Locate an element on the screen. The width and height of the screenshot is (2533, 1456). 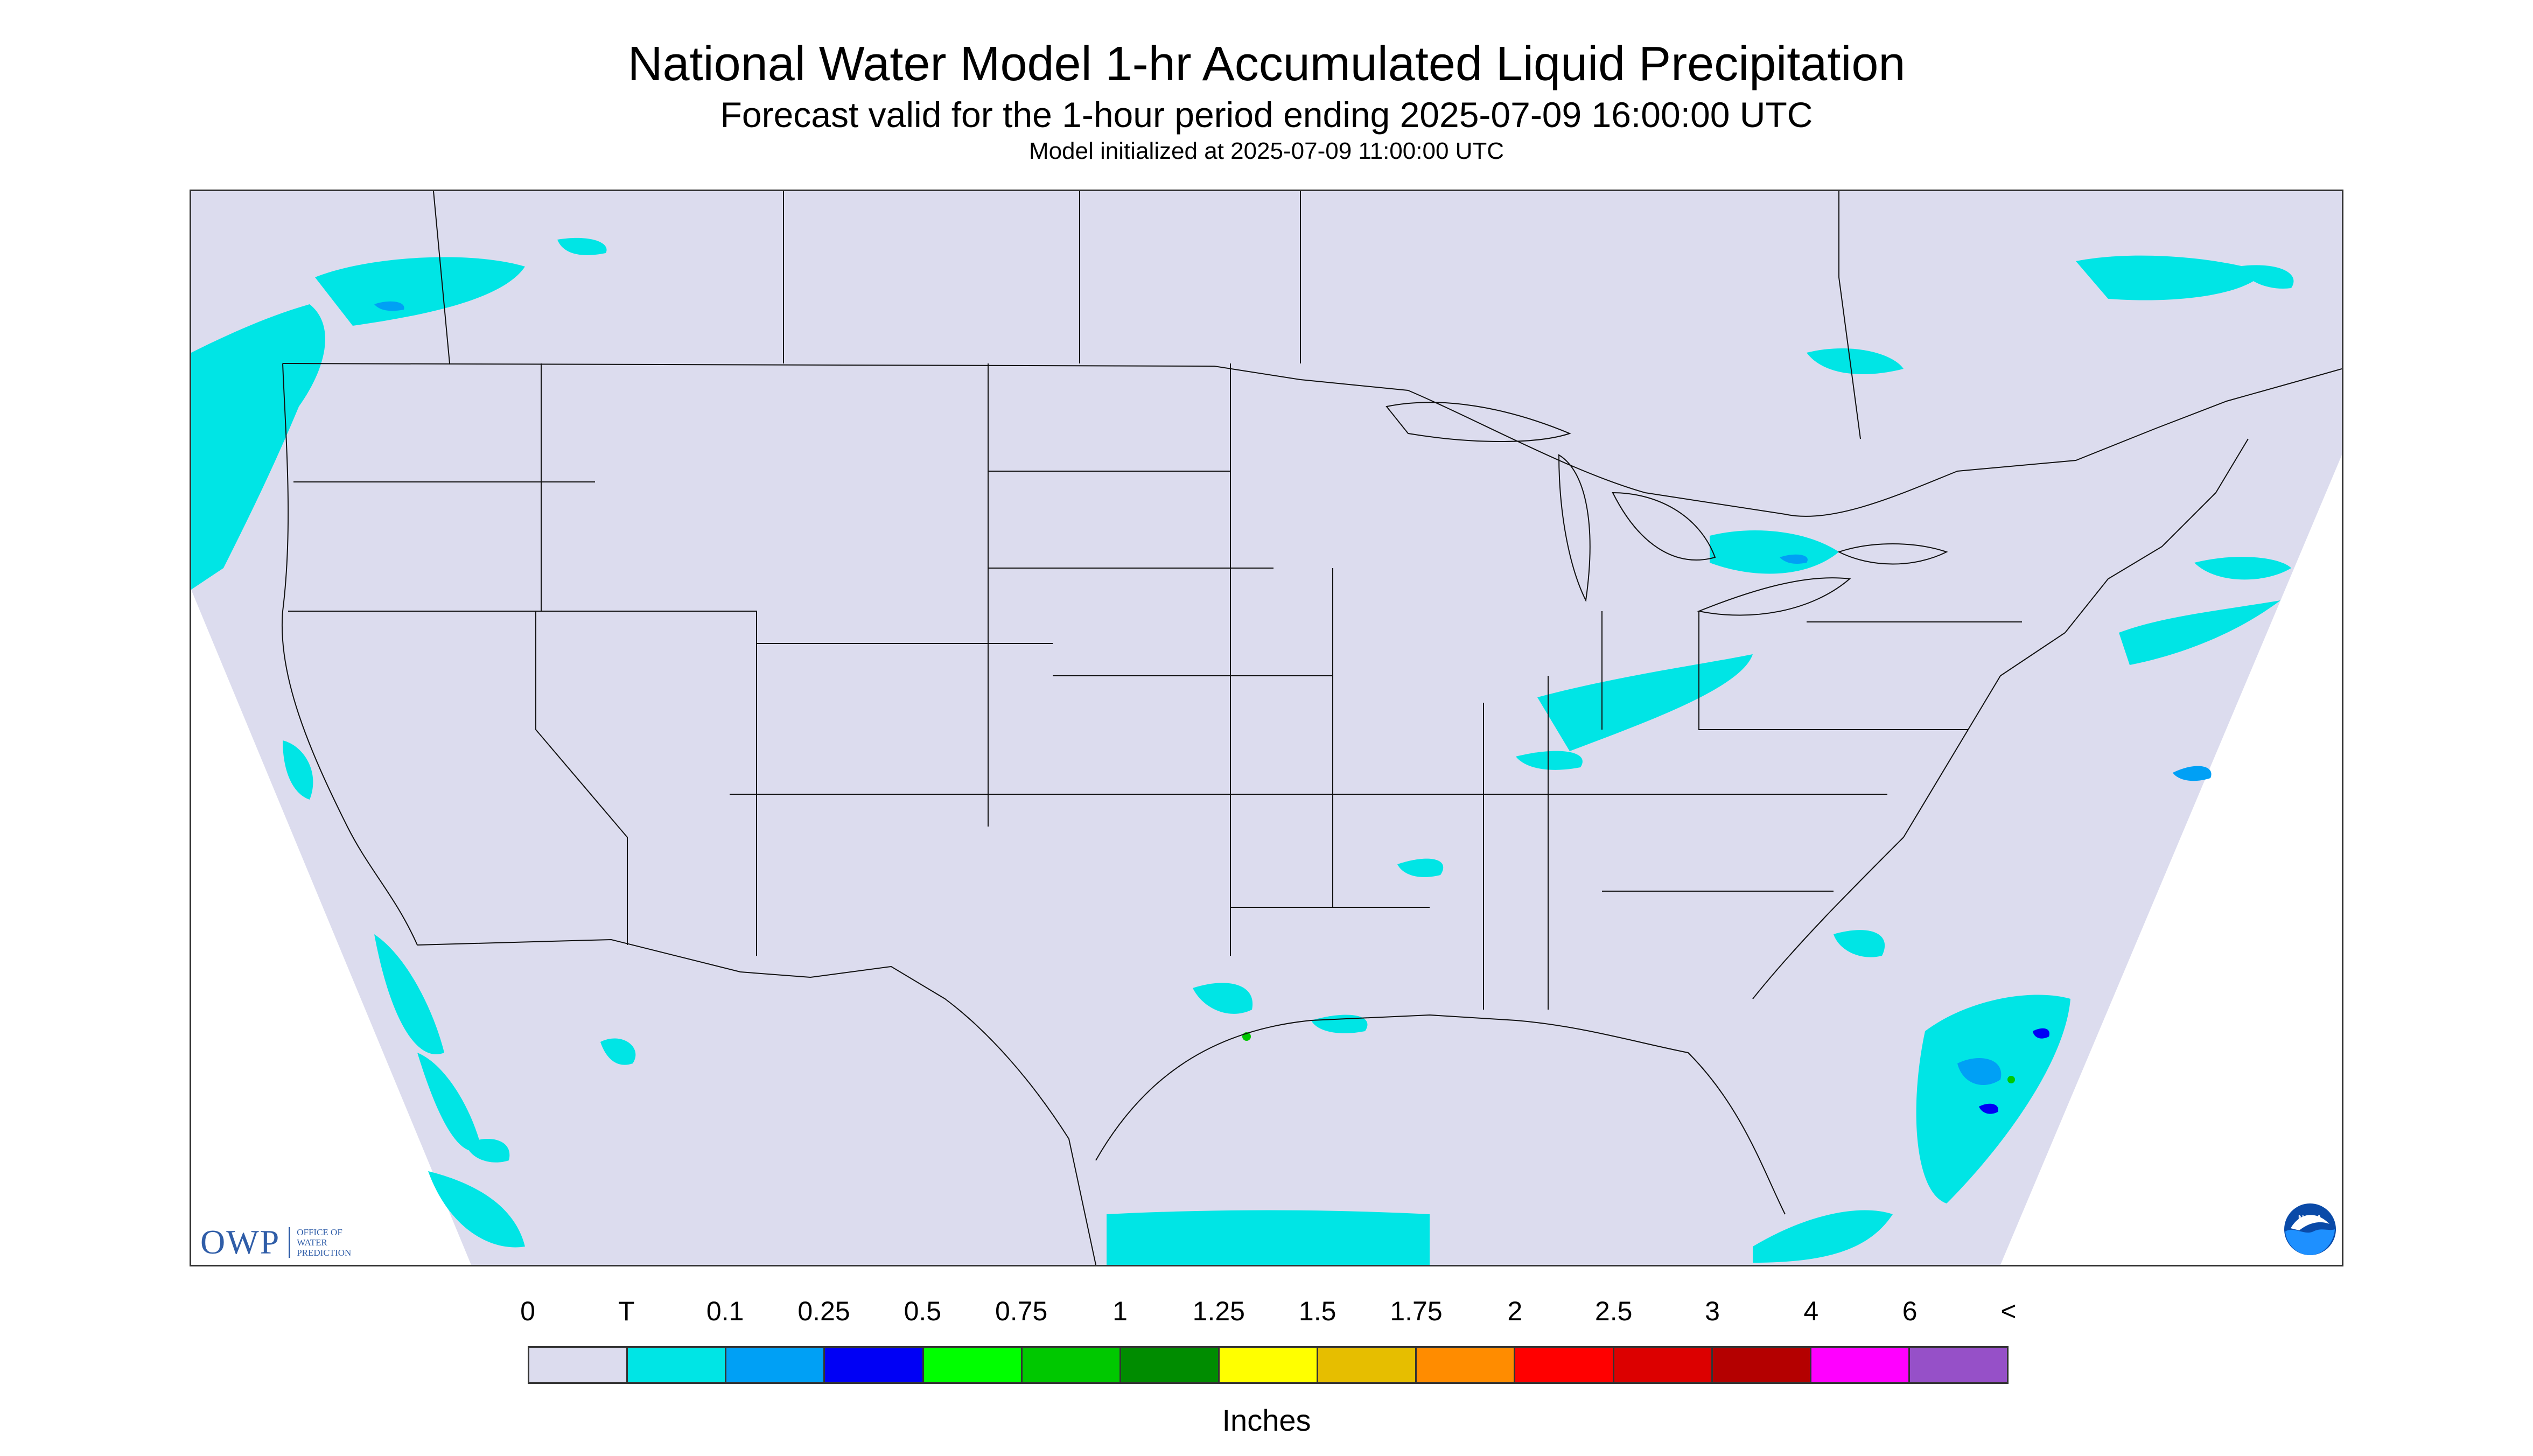
legend-tick-label: 1.5 is located at coordinates (1317, 1311).